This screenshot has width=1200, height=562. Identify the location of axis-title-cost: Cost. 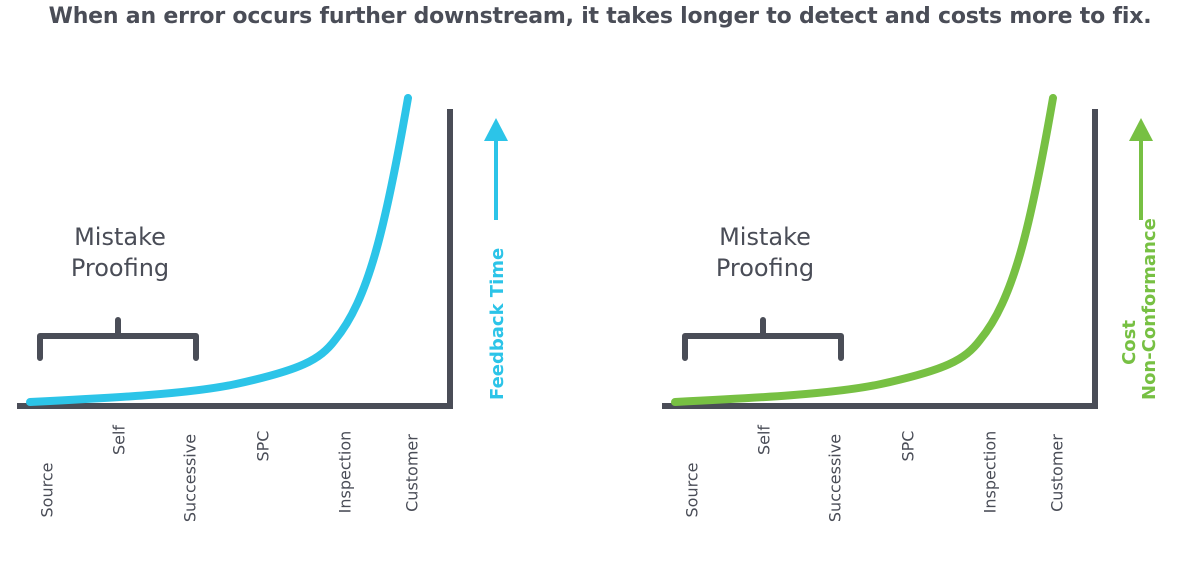
(1129, 342).